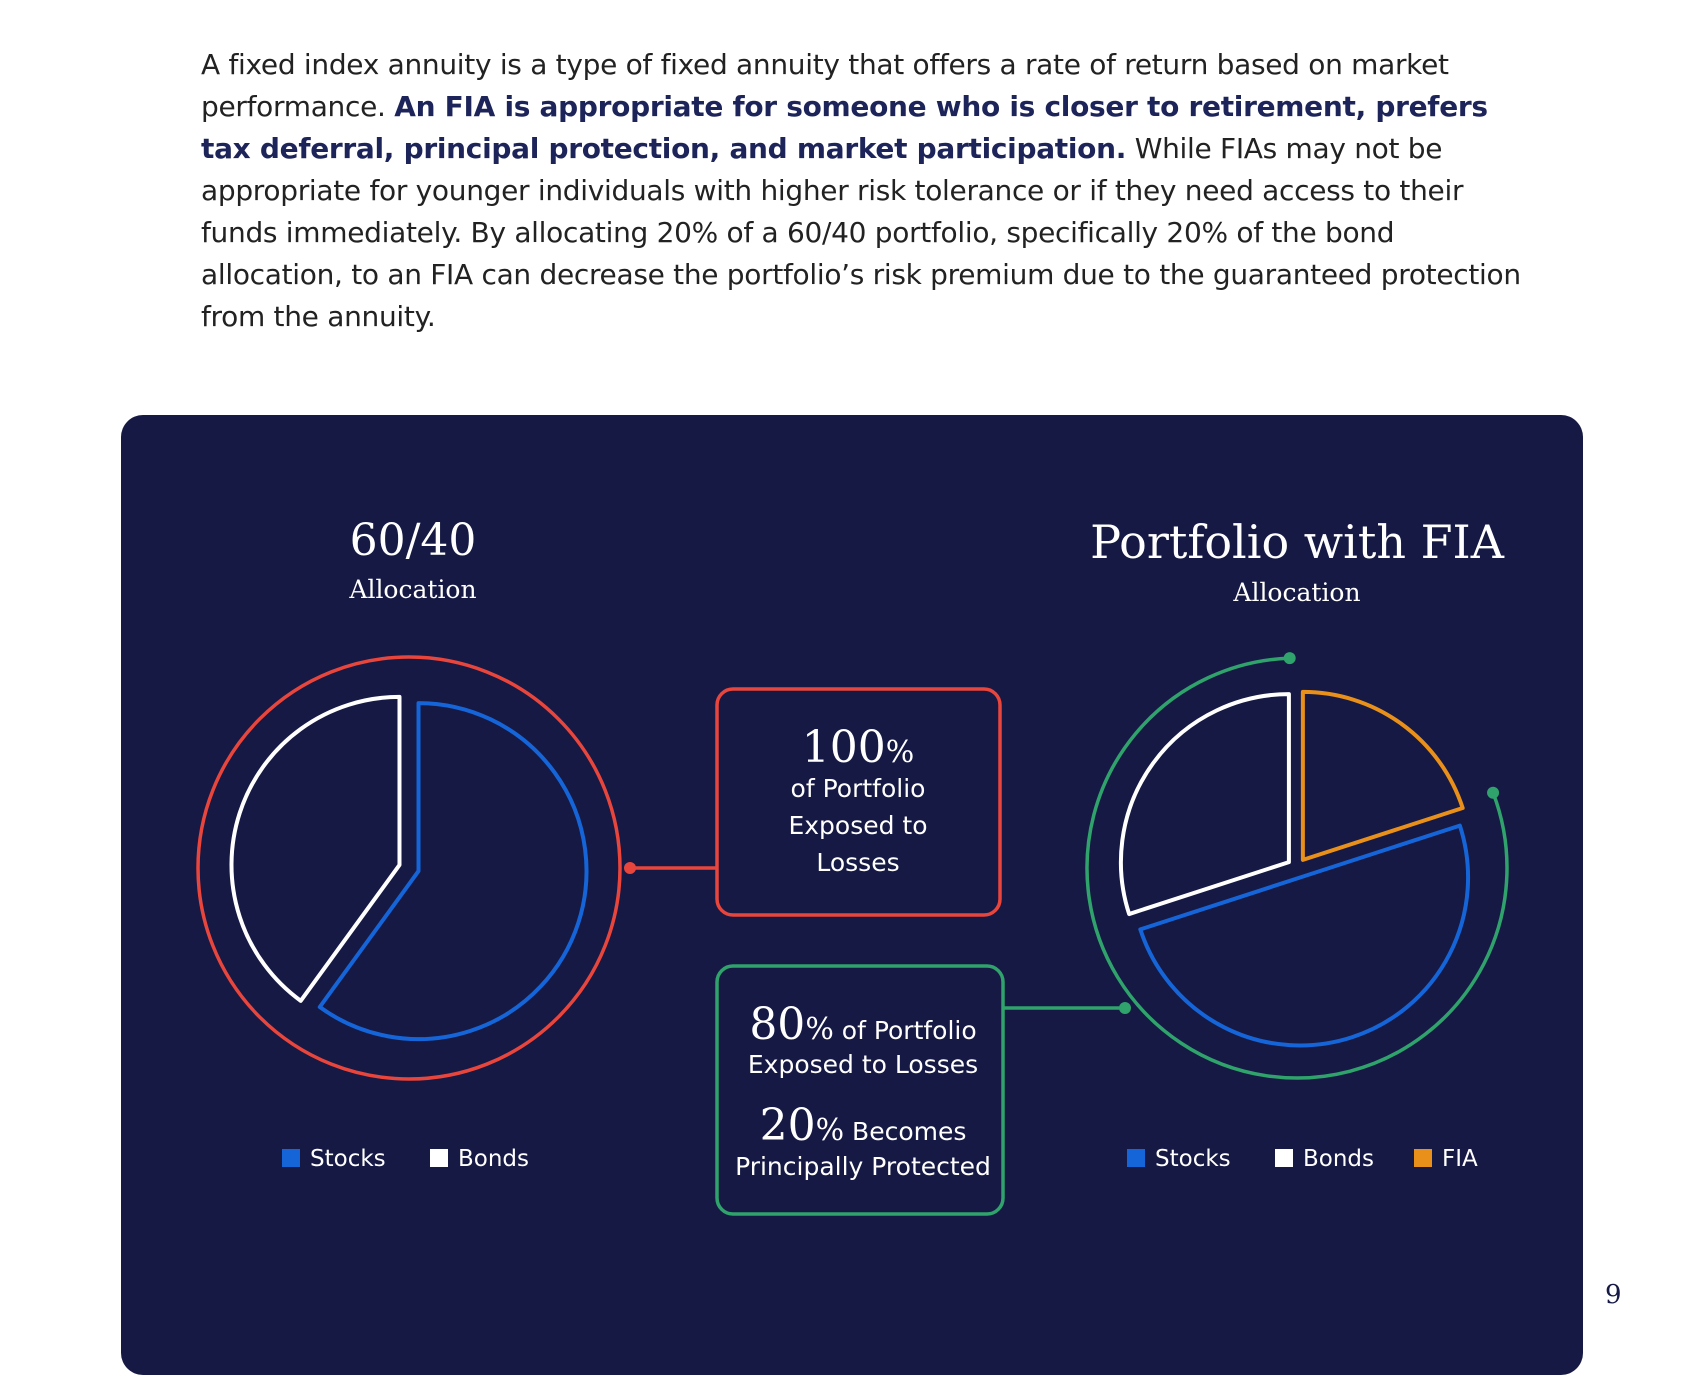 Image resolution: width=1699 pixels, height=1375 pixels. Describe the element at coordinates (857, 825) in the screenshot. I see `risk-callout-line2: Exposed to` at that location.